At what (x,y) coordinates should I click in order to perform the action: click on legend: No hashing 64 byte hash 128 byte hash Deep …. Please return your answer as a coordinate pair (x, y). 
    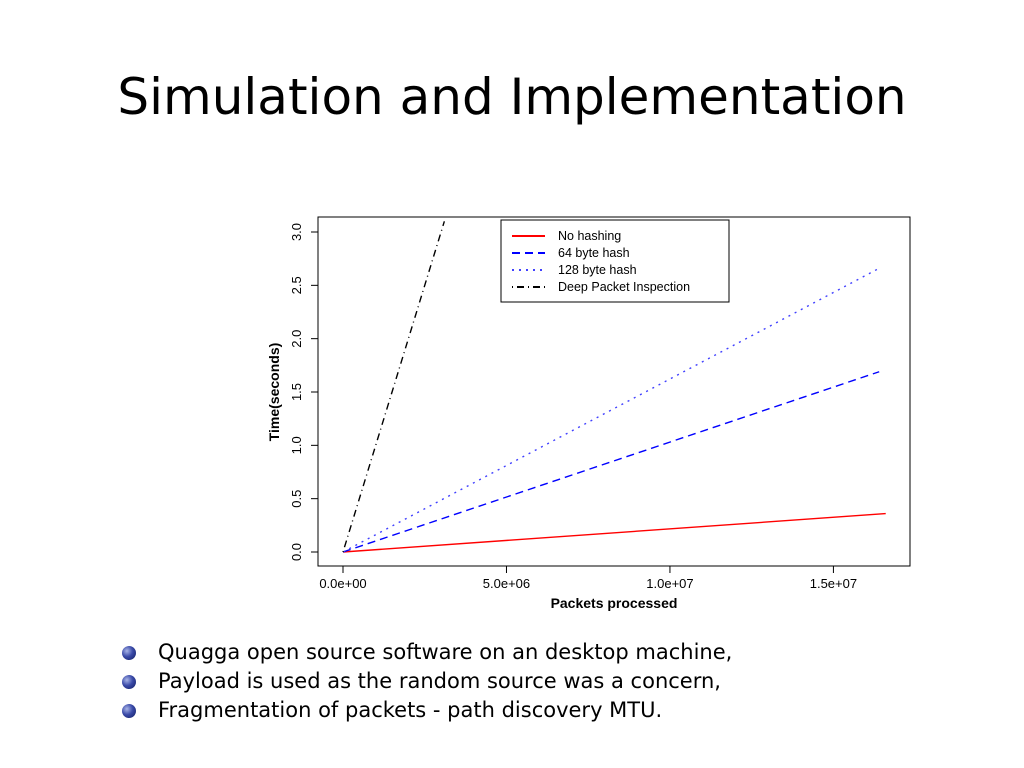
    Looking at the image, I should click on (615, 261).